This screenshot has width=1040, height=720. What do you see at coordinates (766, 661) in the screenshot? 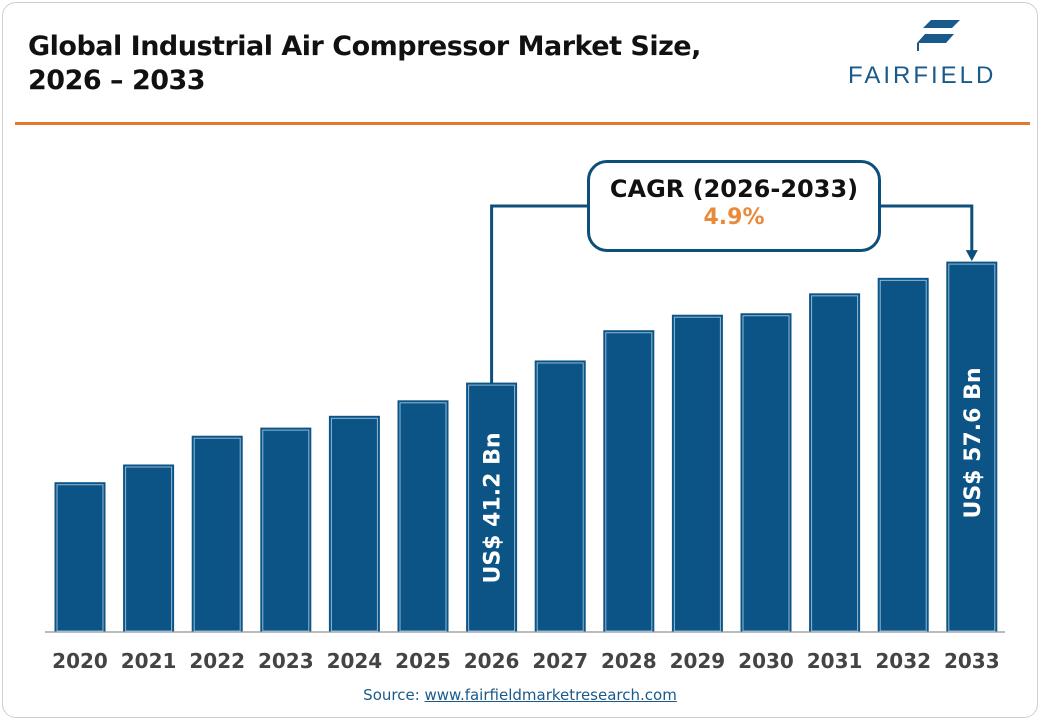
I see `x-tick-label-2030: 2030` at bounding box center [766, 661].